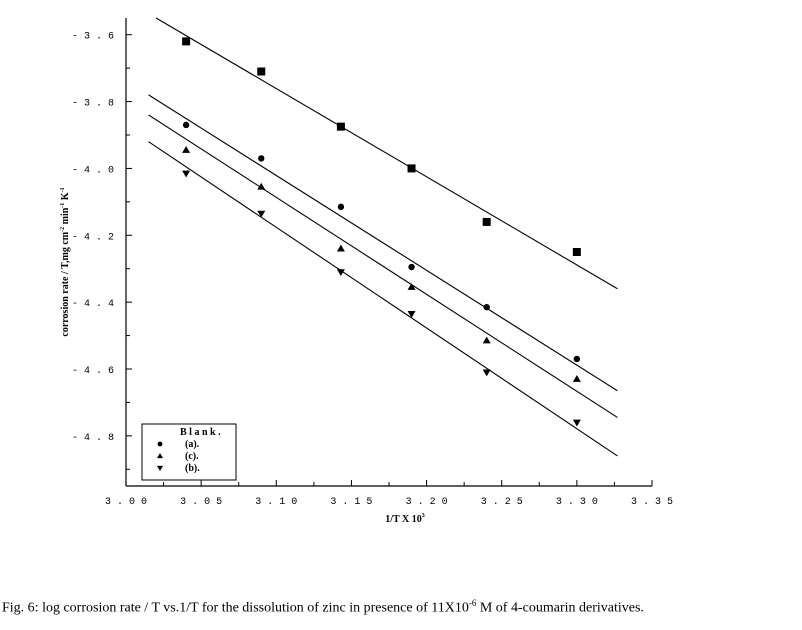 This screenshot has width=802, height=630. I want to click on x-tick-label: 3 . 3 0, so click(577, 502).